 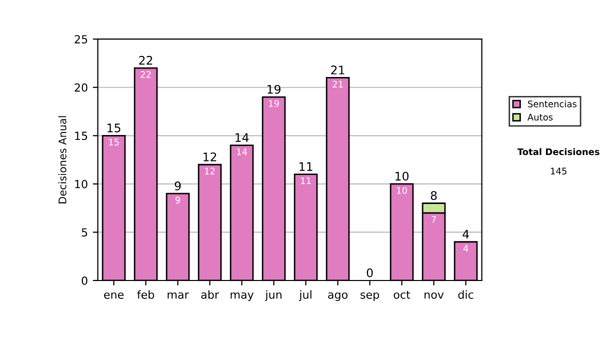 What do you see at coordinates (114, 142) in the screenshot?
I see `data-label: 15` at bounding box center [114, 142].